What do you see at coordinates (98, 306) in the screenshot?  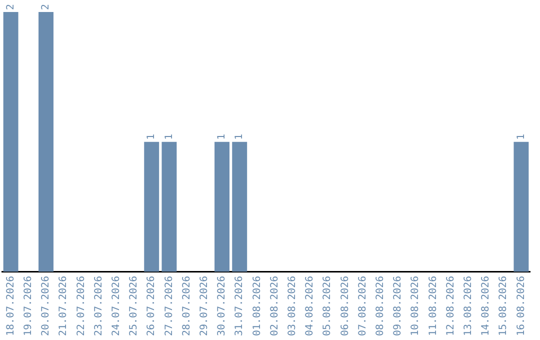 I see `x-tick-label: 23.07.2026` at bounding box center [98, 306].